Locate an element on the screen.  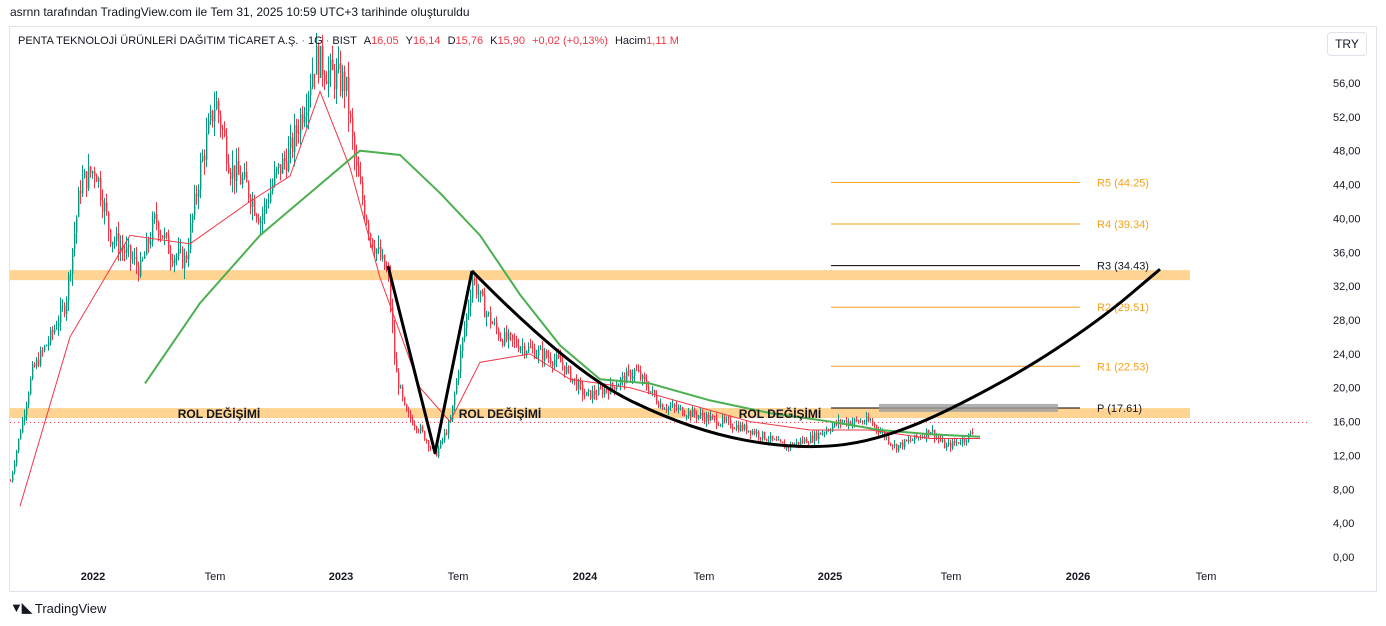
currency-button: TRY is located at coordinates (1347, 44).